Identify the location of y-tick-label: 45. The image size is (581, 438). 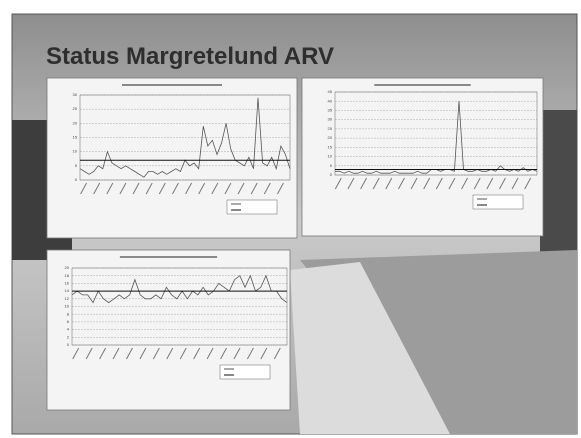
(330, 91).